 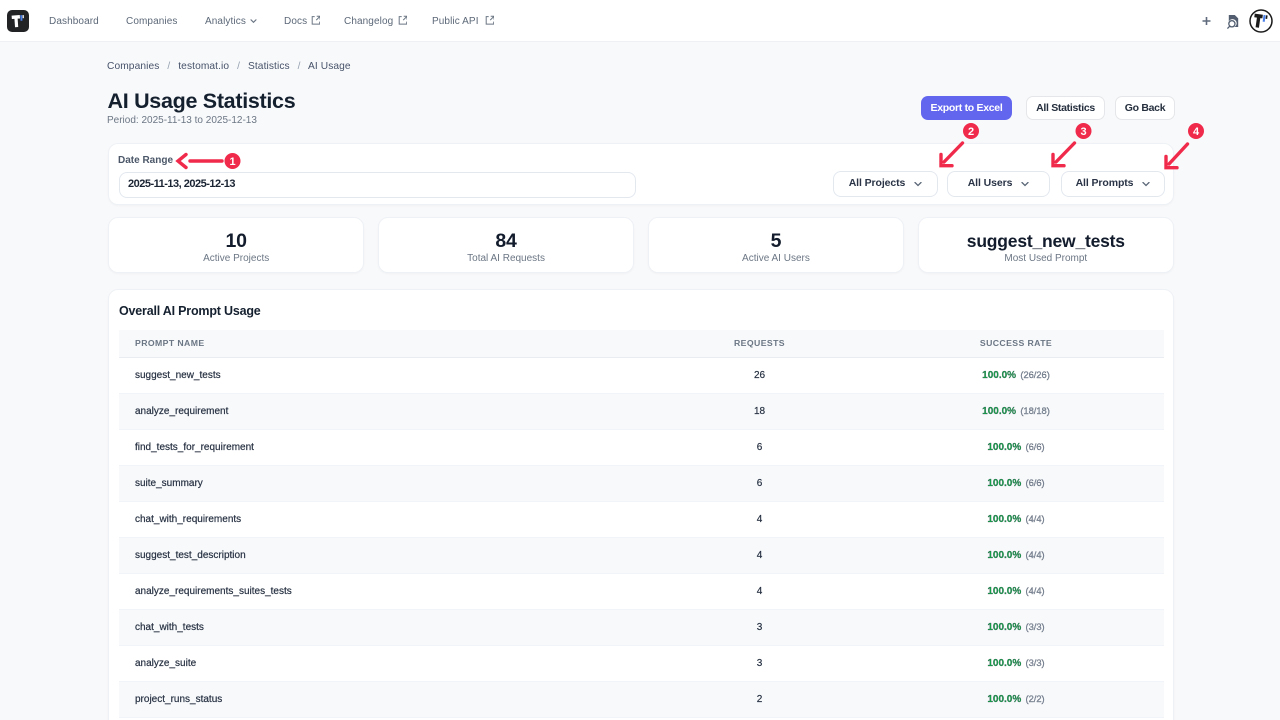 What do you see at coordinates (1083, 132) in the screenshot?
I see `svg-text: 3` at bounding box center [1083, 132].